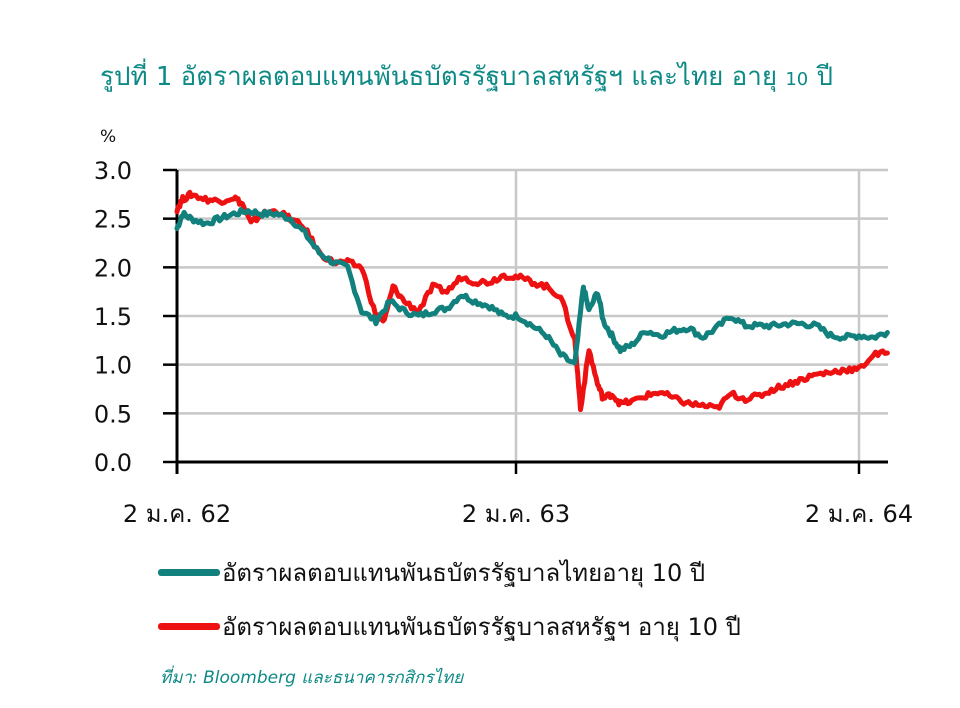 The height and width of the screenshot is (708, 960). What do you see at coordinates (312, 678) in the screenshot?
I see `source-note: ที่มา: Bloomberg และธนาคารกสิกรไทย` at bounding box center [312, 678].